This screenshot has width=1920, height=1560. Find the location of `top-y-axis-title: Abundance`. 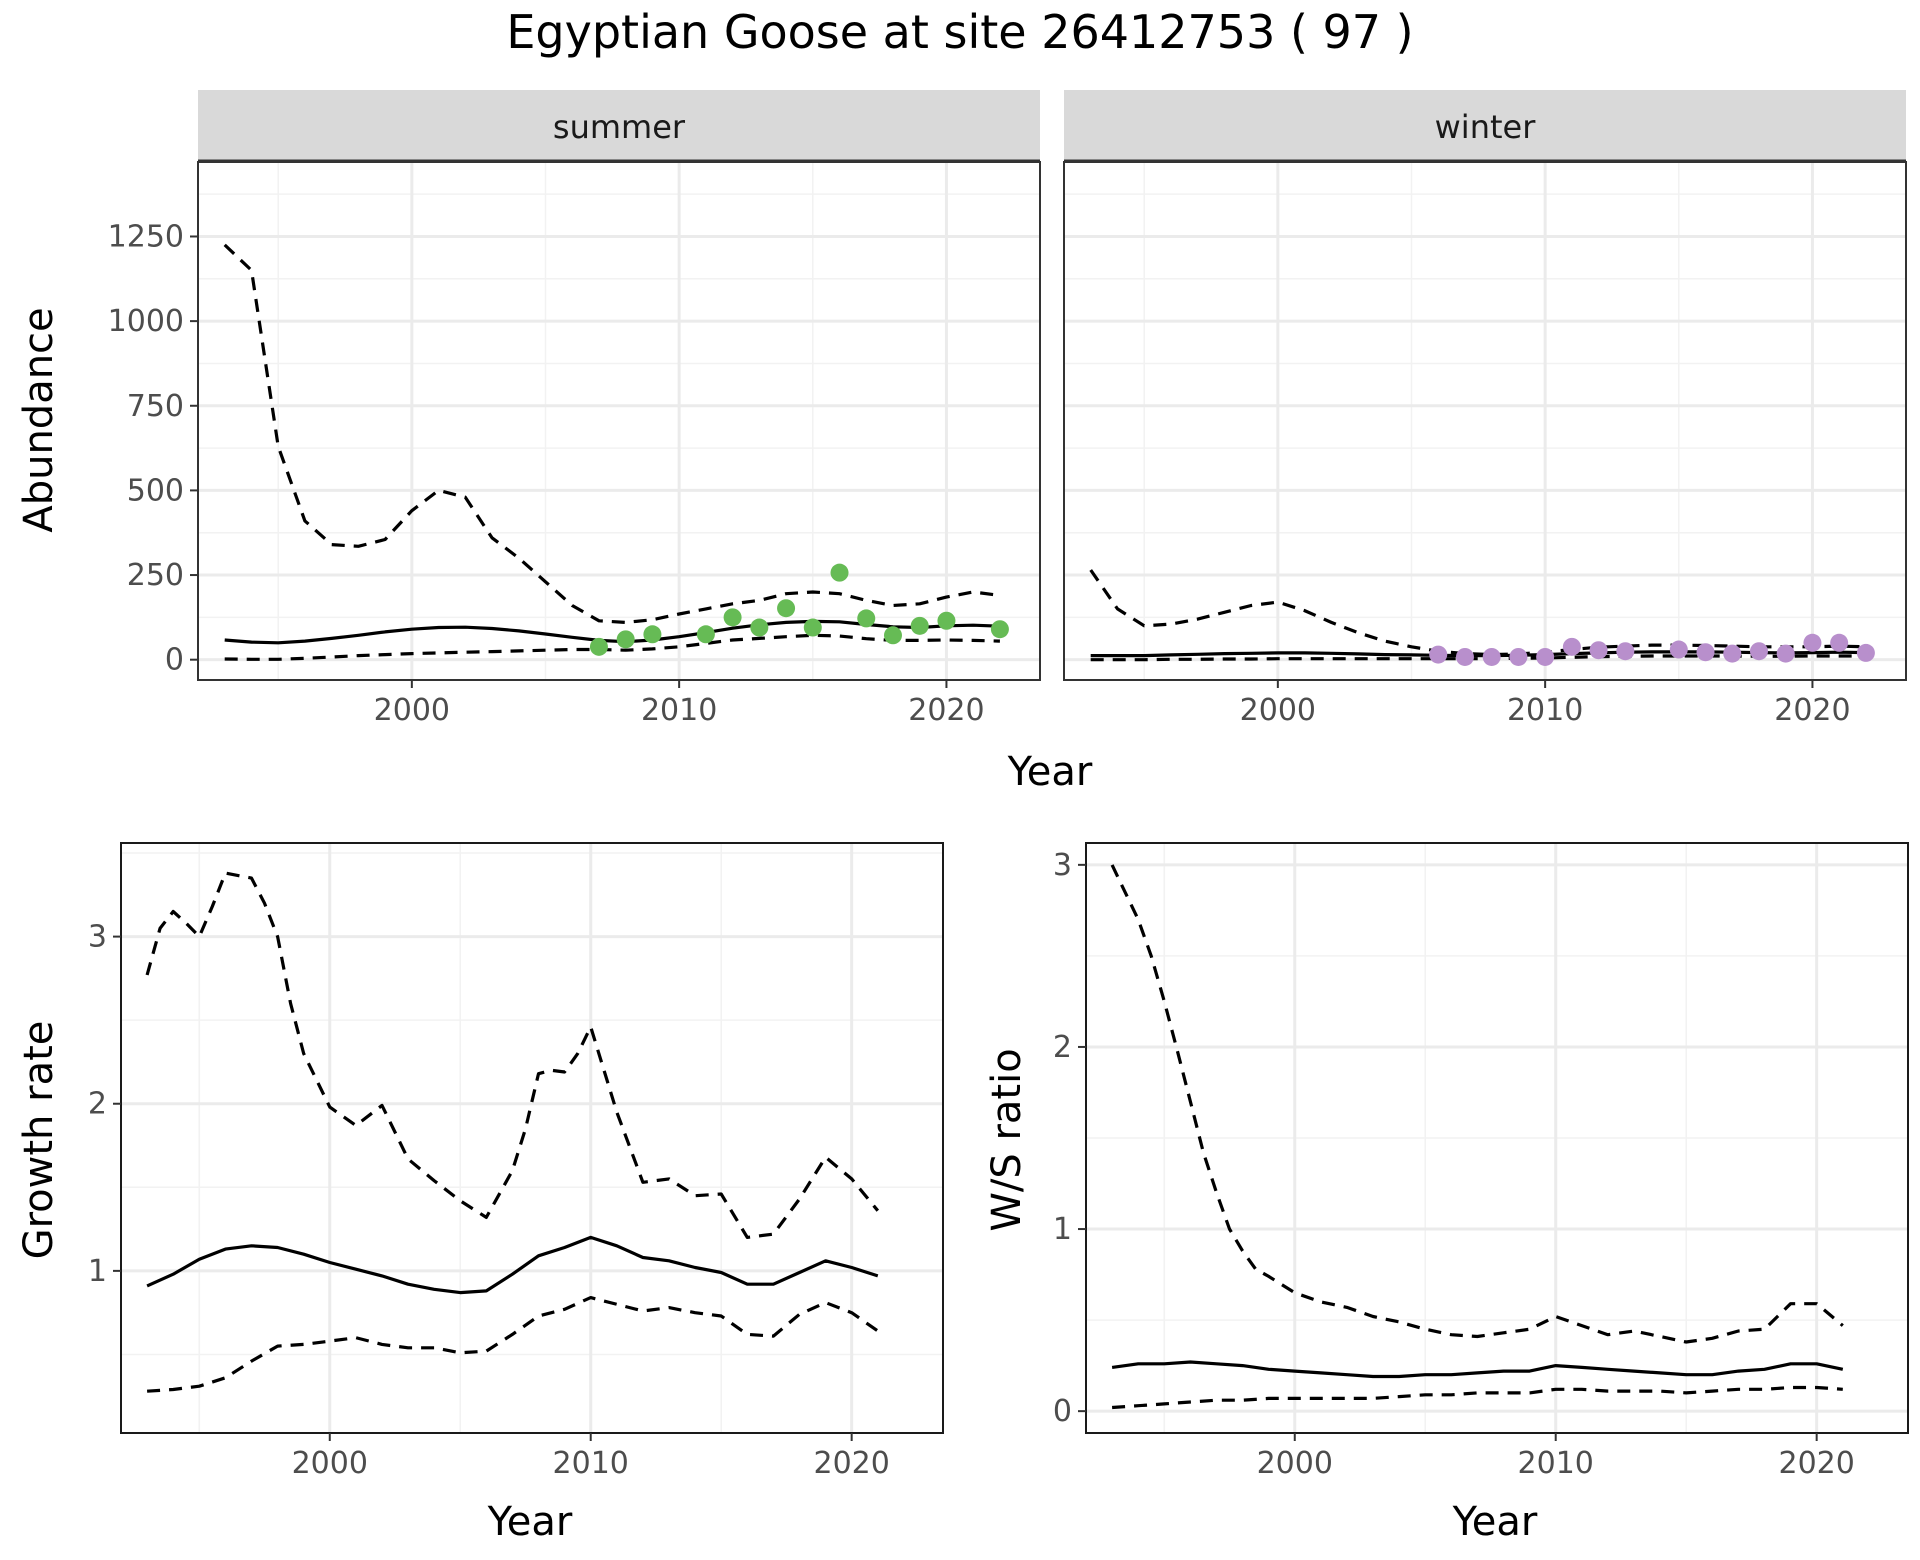

top-y-axis-title: Abundance is located at coordinates (39, 419).